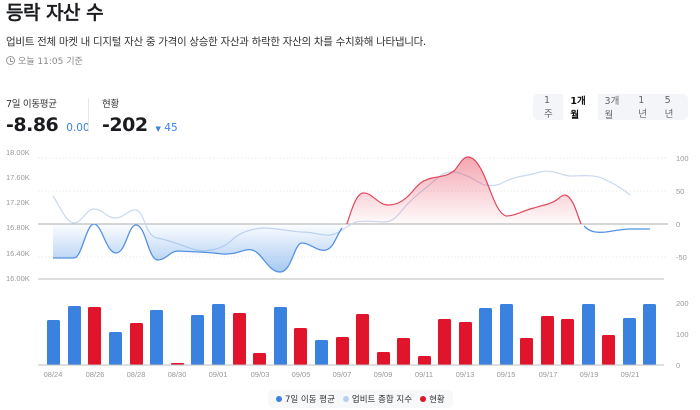  I want to click on right-axis: 100 50 0 -50, so click(682, 208).